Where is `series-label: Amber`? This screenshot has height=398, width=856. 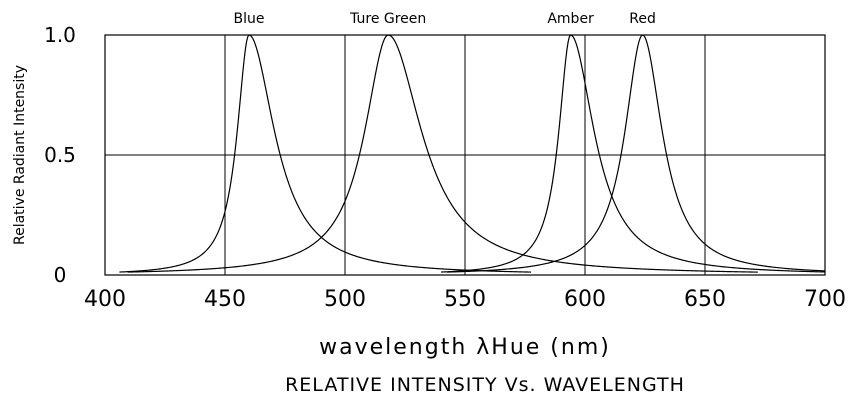 series-label: Amber is located at coordinates (570, 19).